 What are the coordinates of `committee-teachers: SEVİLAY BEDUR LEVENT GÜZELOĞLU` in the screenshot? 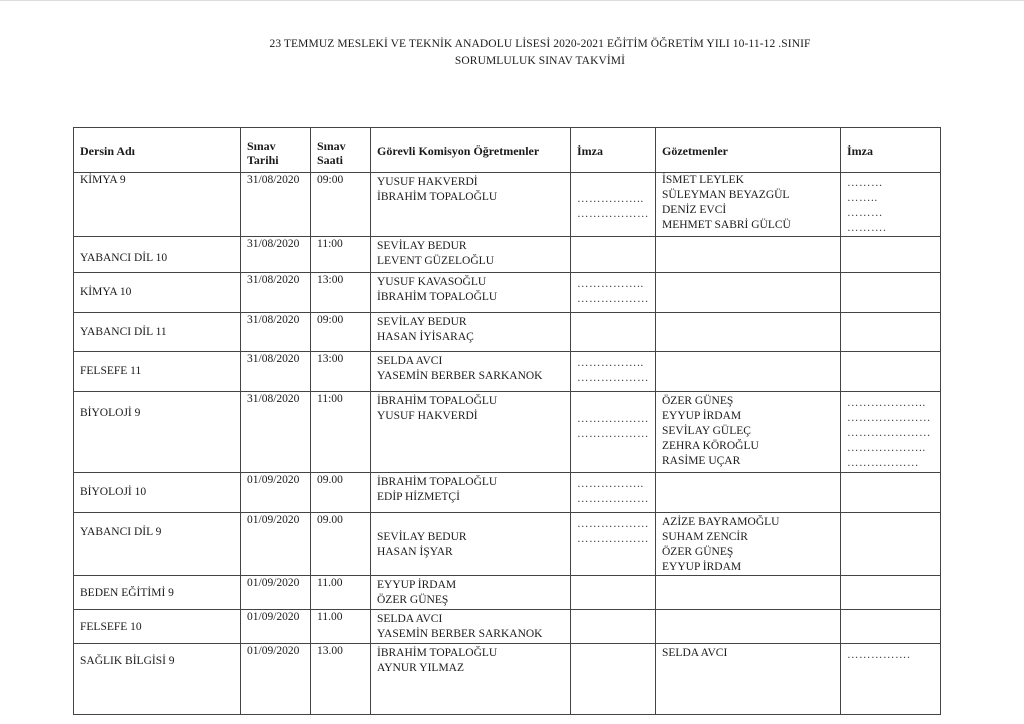 It's located at (470, 254).